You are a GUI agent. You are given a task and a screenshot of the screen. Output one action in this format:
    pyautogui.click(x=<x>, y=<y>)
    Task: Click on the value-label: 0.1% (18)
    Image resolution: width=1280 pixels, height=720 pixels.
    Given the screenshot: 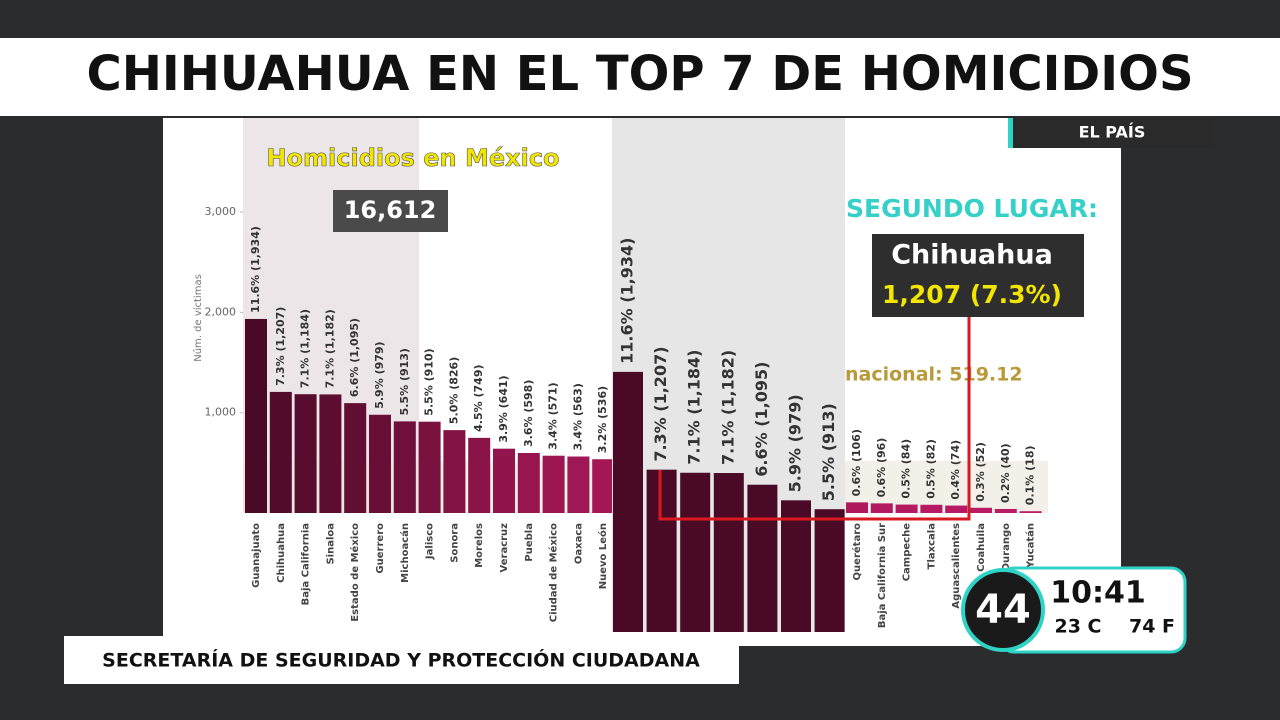 What is the action you would take?
    pyautogui.click(x=1030, y=475)
    